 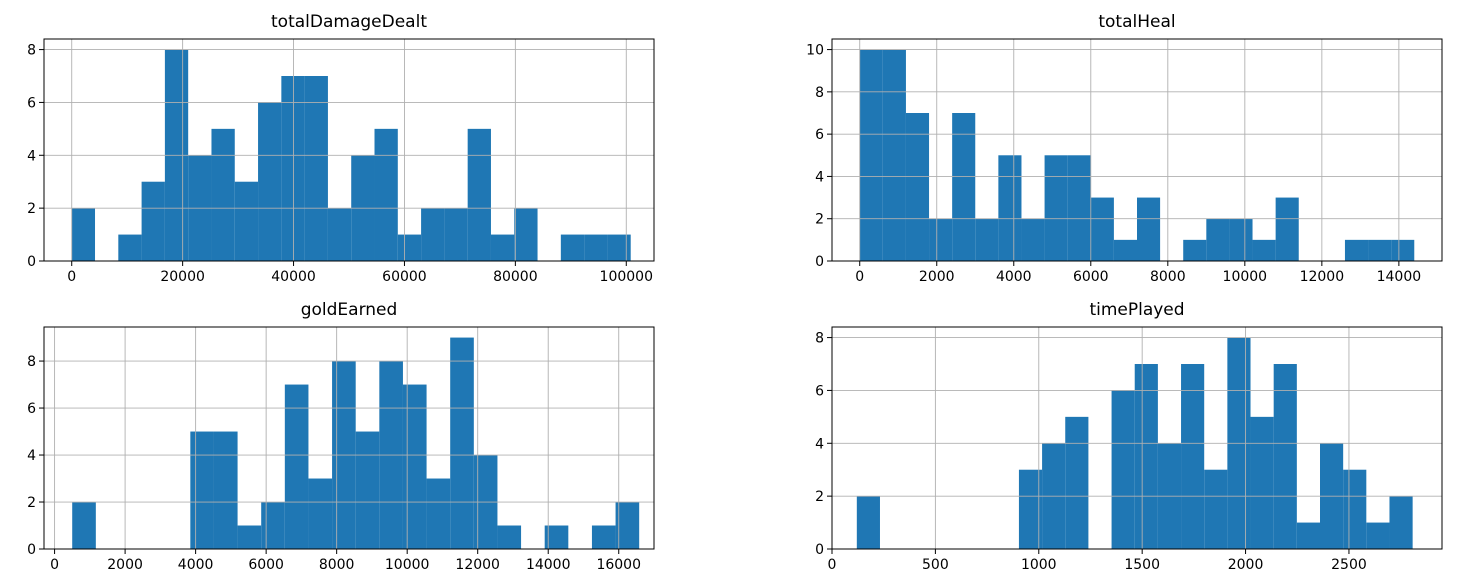 What do you see at coordinates (349, 22) in the screenshot?
I see `chart-title: totalDamageDealt` at bounding box center [349, 22].